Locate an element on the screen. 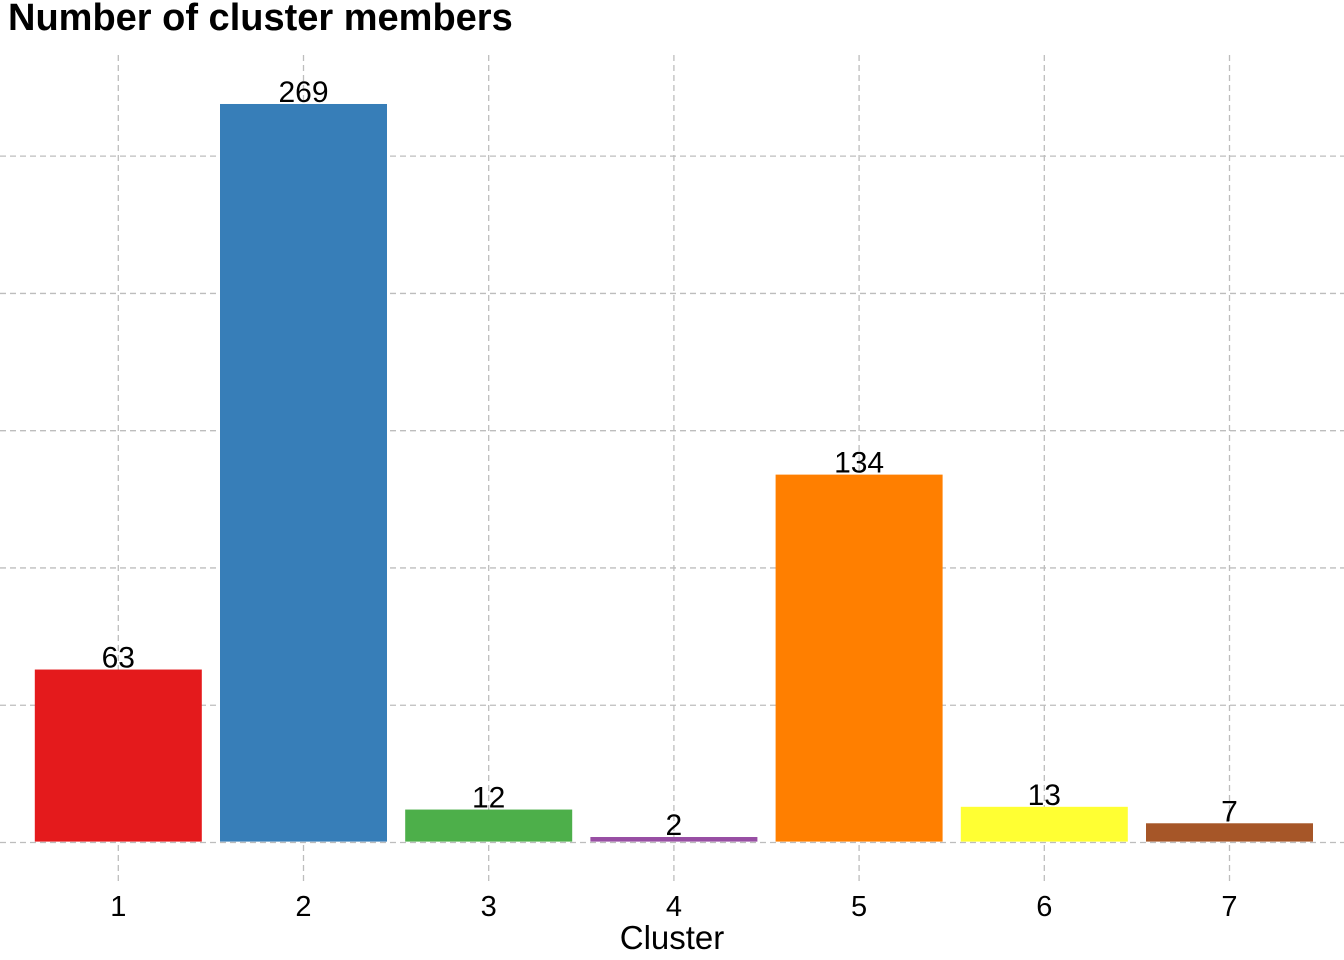  bar-value-label-4: 2 is located at coordinates (674, 825).